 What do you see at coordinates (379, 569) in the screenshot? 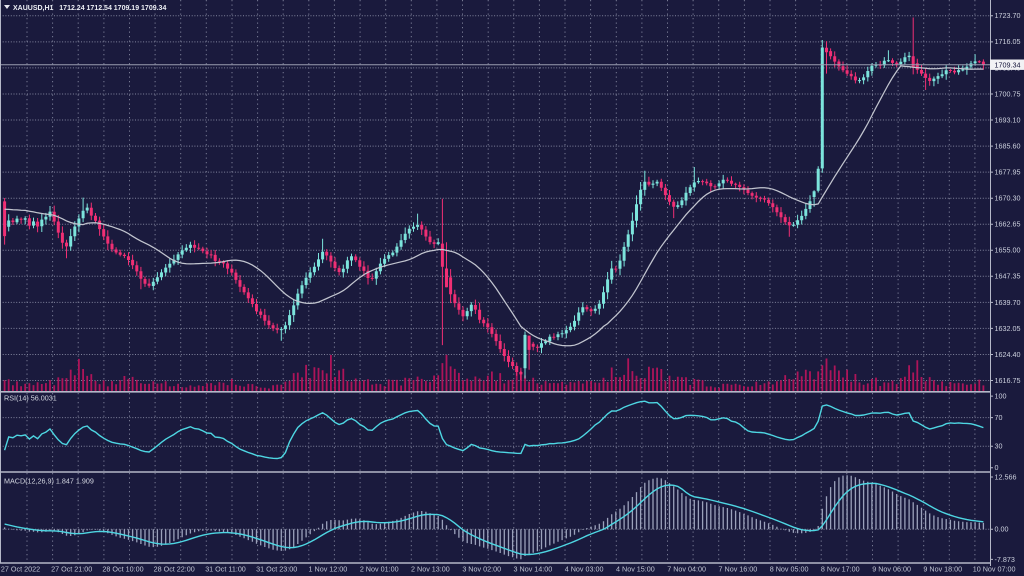
I see `svg-text: 2 Nov 01:00` at bounding box center [379, 569].